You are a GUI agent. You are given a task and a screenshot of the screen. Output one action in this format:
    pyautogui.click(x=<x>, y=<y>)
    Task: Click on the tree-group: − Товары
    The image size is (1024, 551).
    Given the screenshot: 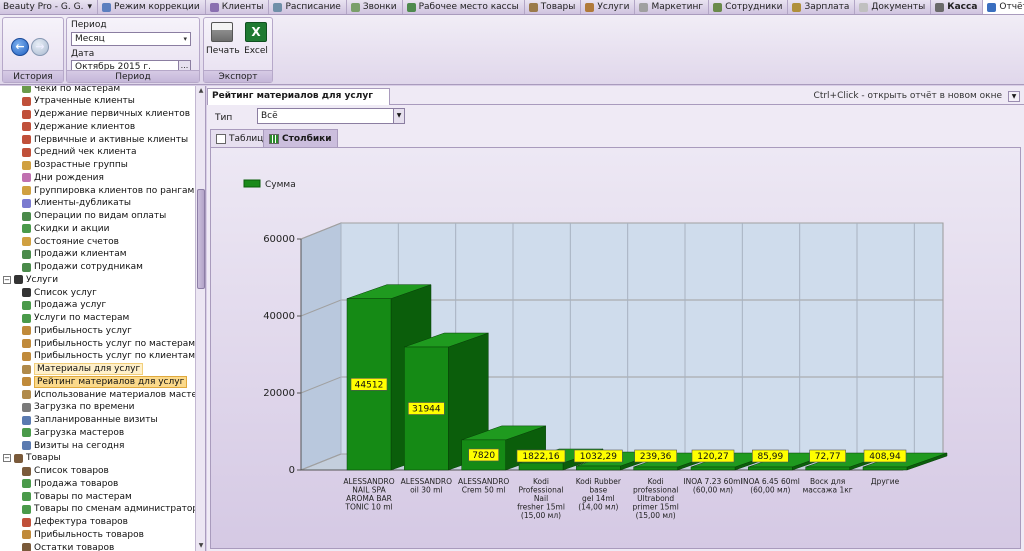 What is the action you would take?
    pyautogui.click(x=32, y=458)
    